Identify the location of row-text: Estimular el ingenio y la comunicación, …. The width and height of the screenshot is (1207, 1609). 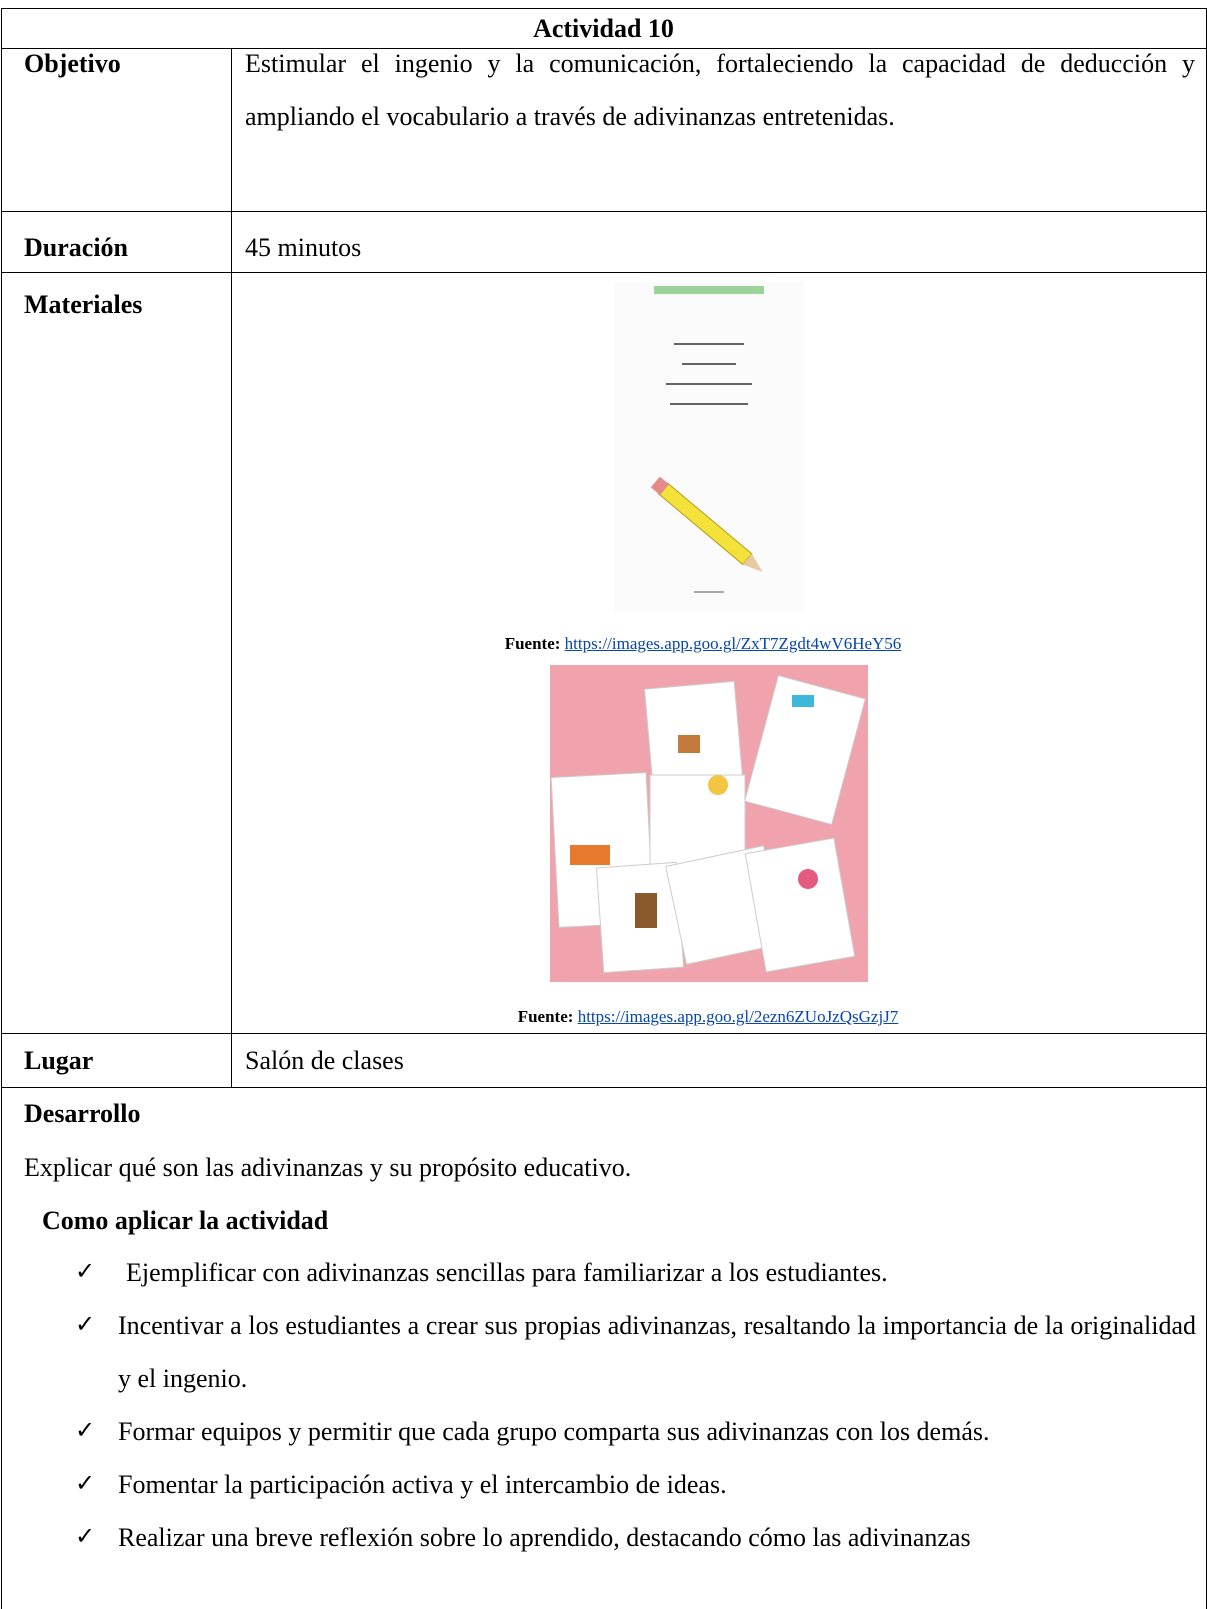
(720, 90).